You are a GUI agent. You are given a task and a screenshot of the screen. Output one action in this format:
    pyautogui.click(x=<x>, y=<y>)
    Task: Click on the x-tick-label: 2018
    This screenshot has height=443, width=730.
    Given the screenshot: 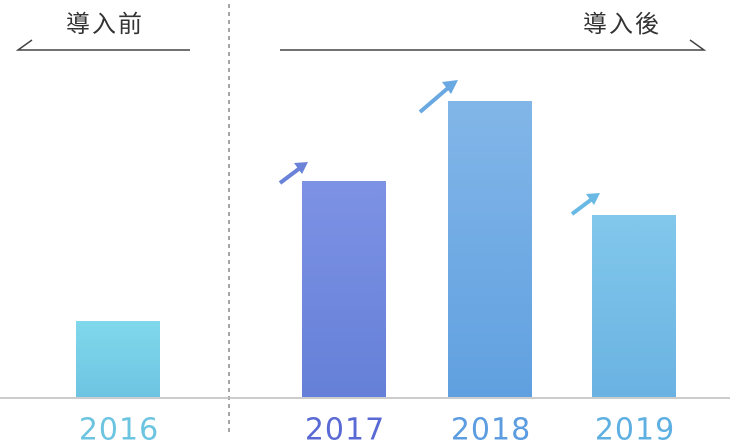 What is the action you would take?
    pyautogui.click(x=491, y=428)
    